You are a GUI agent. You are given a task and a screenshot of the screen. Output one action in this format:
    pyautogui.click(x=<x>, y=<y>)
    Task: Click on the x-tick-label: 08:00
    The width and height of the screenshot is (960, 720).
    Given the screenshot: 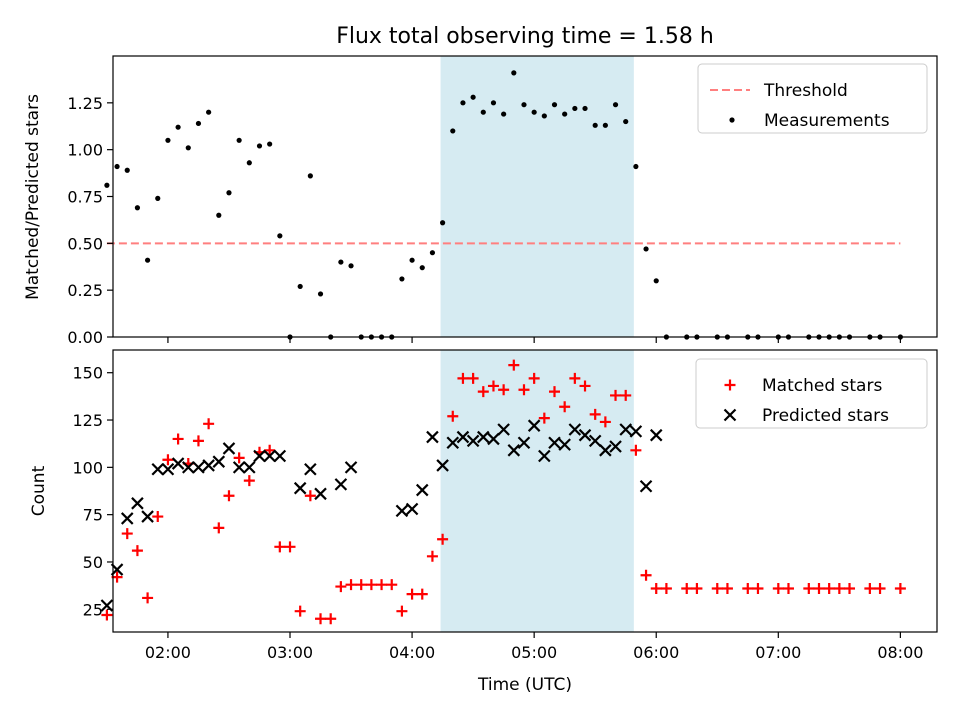 What is the action you would take?
    pyautogui.click(x=900, y=652)
    